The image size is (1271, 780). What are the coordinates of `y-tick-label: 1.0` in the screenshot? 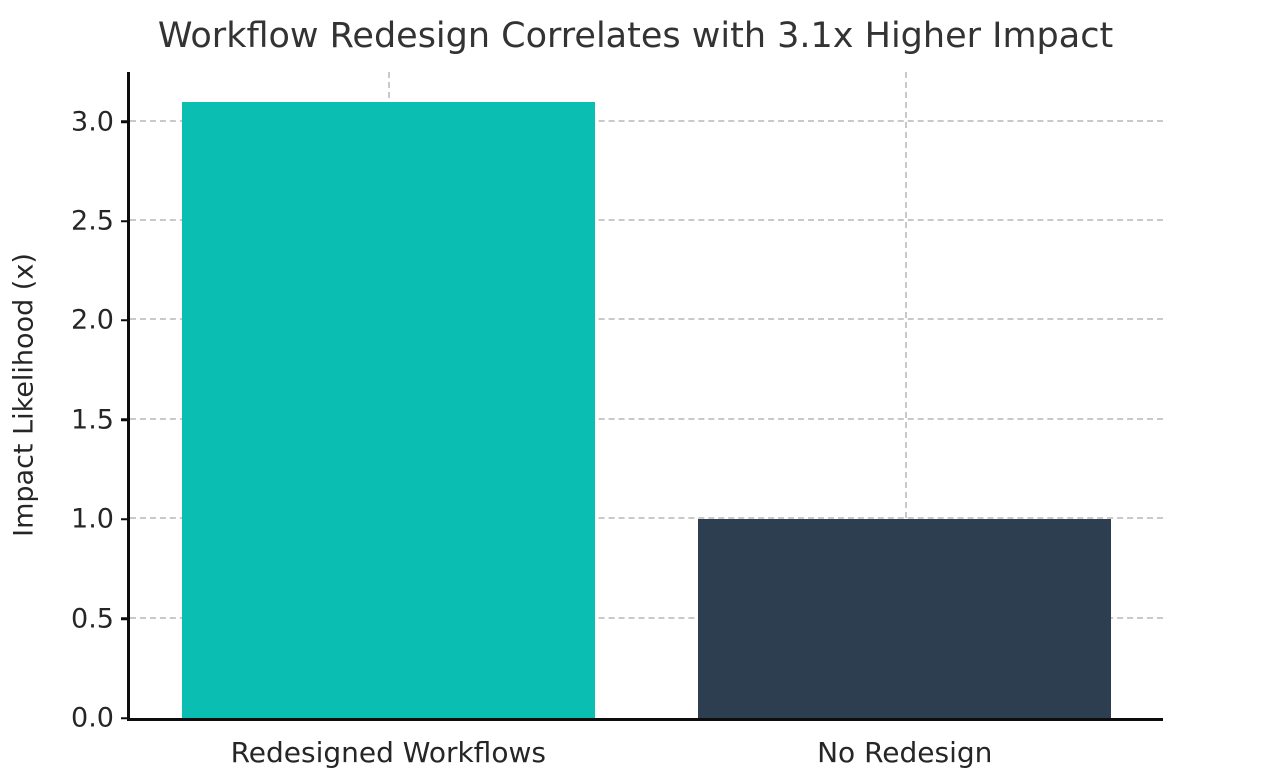 It's located at (92, 519).